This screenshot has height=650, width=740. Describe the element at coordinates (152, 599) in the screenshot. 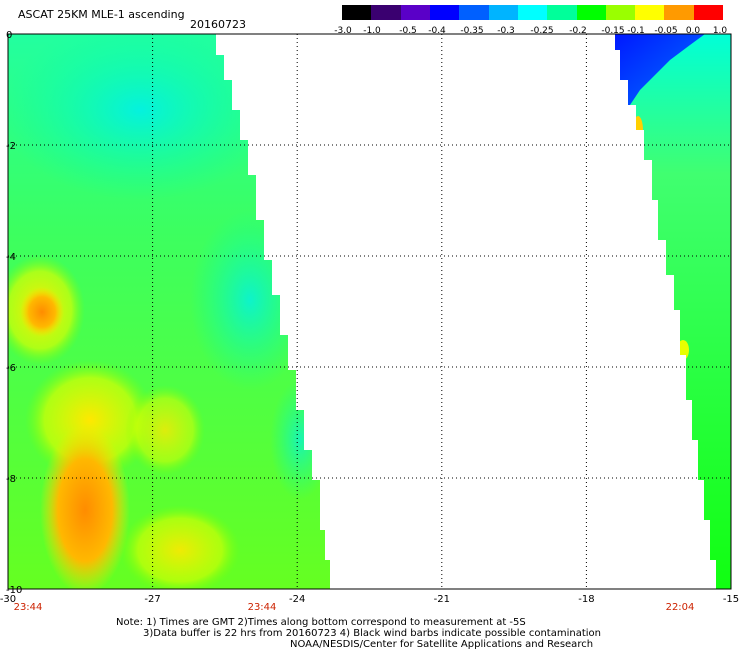

I see `x-tick-label: -27` at that location.